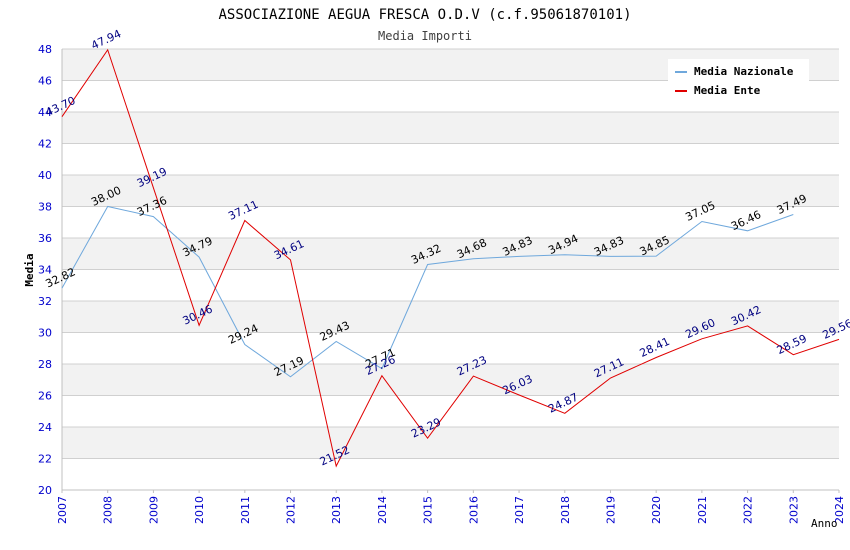  What do you see at coordinates (824, 523) in the screenshot?
I see `x-axis-label: Anno` at bounding box center [824, 523].